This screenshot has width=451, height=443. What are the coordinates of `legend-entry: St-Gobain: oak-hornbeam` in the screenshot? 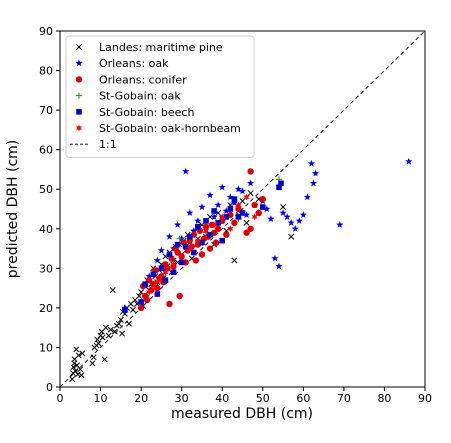 It's located at (158, 128).